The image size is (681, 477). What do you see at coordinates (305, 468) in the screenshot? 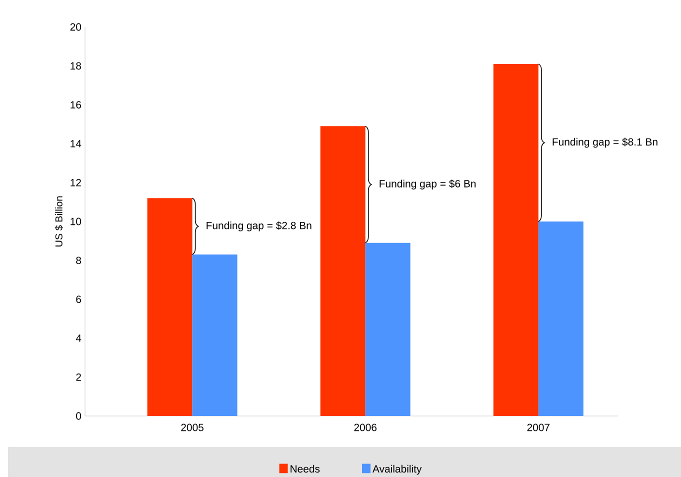
I see `legend-label: Needs` at bounding box center [305, 468].